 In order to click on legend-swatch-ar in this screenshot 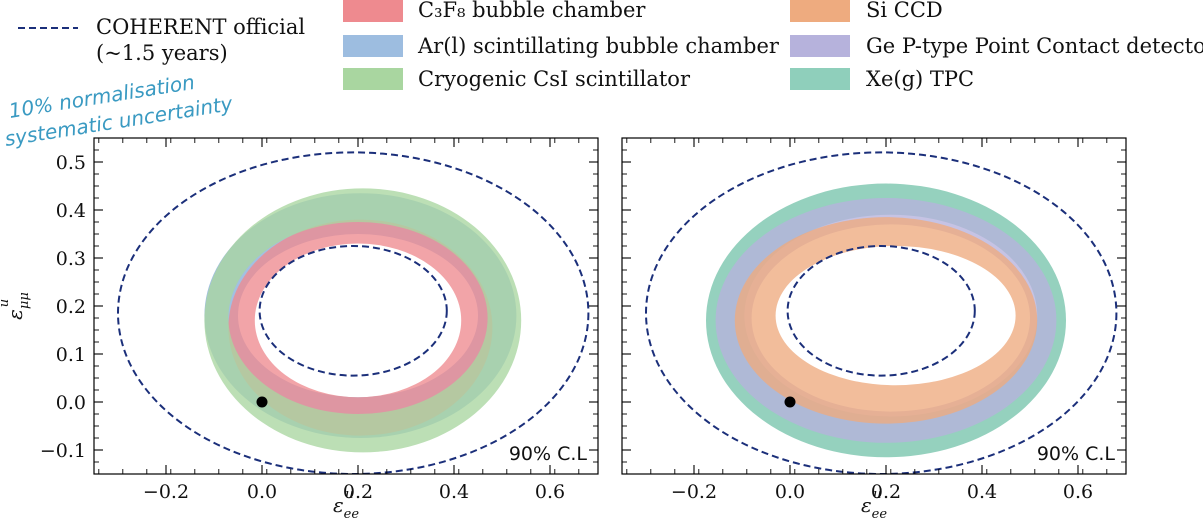, I will do `click(373, 46)`.